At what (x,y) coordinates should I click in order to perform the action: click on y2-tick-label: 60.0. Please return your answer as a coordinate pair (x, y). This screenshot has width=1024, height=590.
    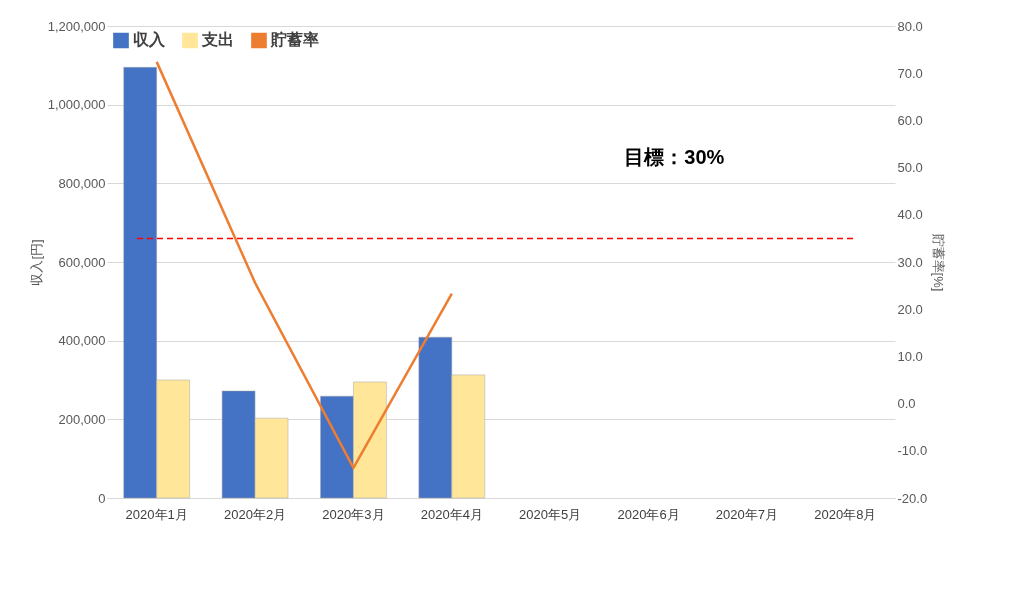
    Looking at the image, I should click on (910, 120).